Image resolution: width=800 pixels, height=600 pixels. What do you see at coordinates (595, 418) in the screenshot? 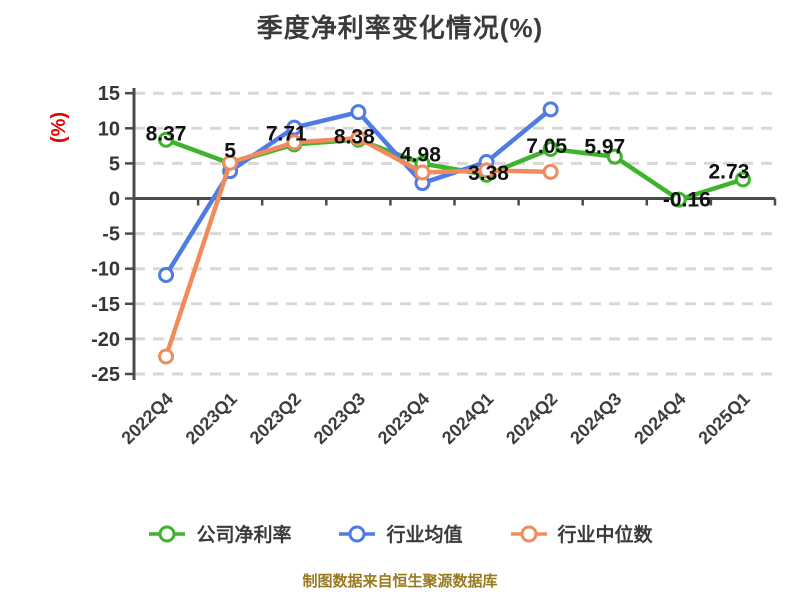
I see `x-category-label: 2024Q3` at bounding box center [595, 418].